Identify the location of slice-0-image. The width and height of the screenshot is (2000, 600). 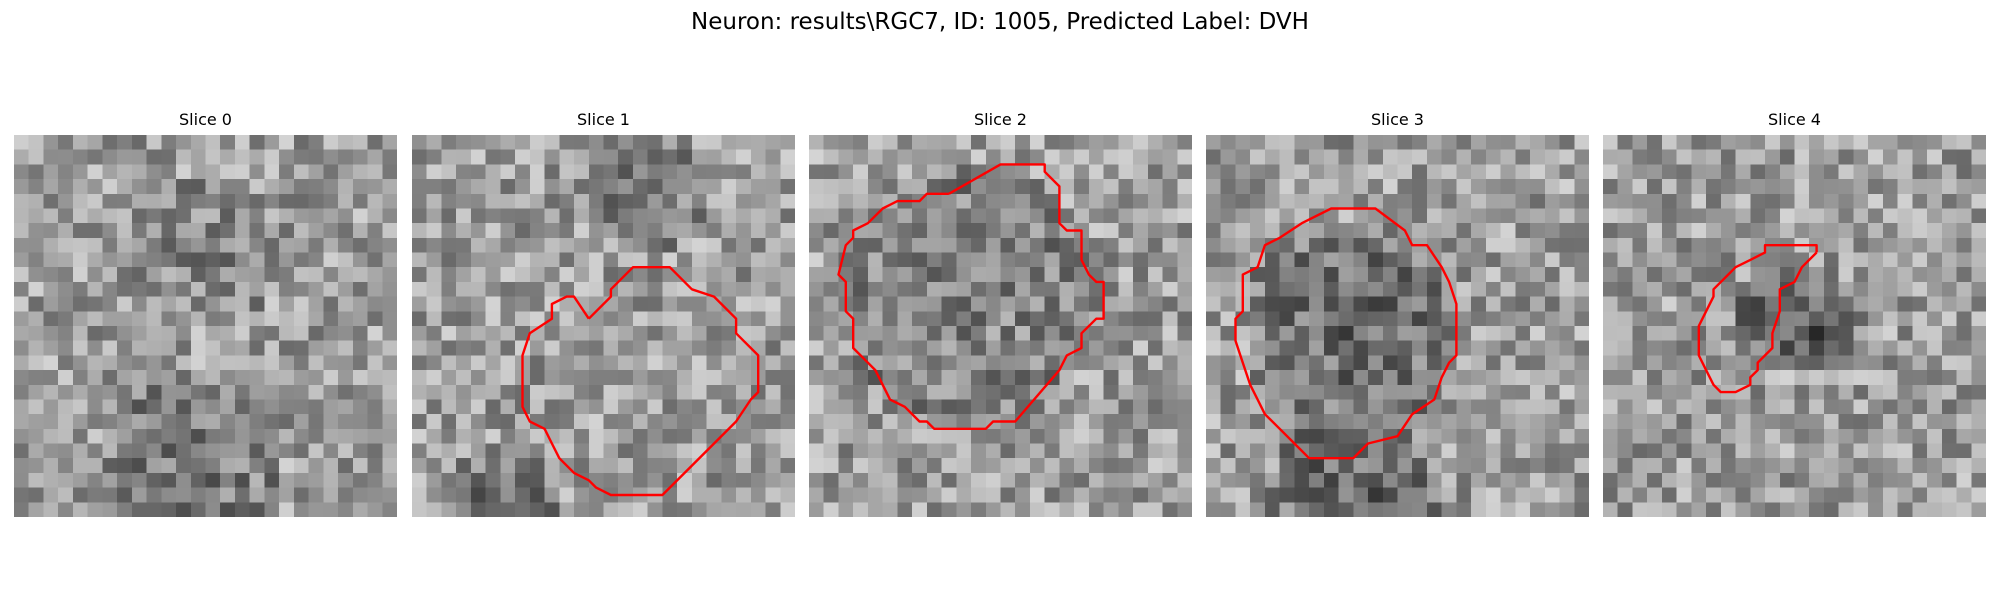
(205, 326).